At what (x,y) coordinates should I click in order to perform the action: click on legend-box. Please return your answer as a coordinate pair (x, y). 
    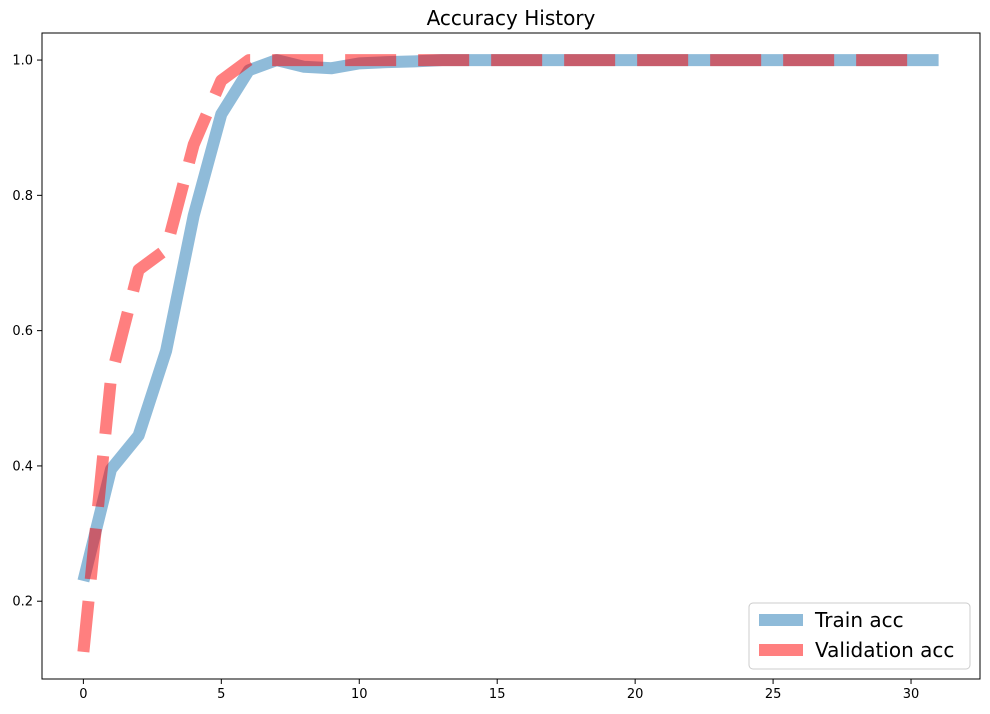
    Looking at the image, I should click on (859, 636).